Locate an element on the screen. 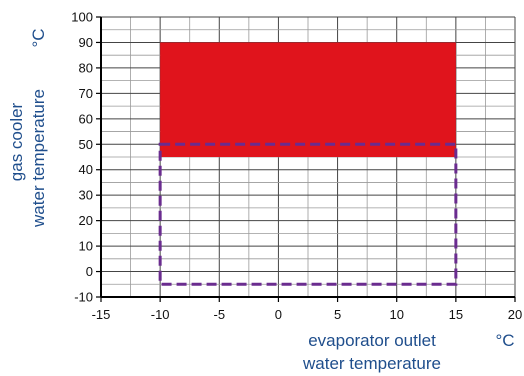 The image size is (524, 376). y-tick-label: 30 is located at coordinates (86, 195).